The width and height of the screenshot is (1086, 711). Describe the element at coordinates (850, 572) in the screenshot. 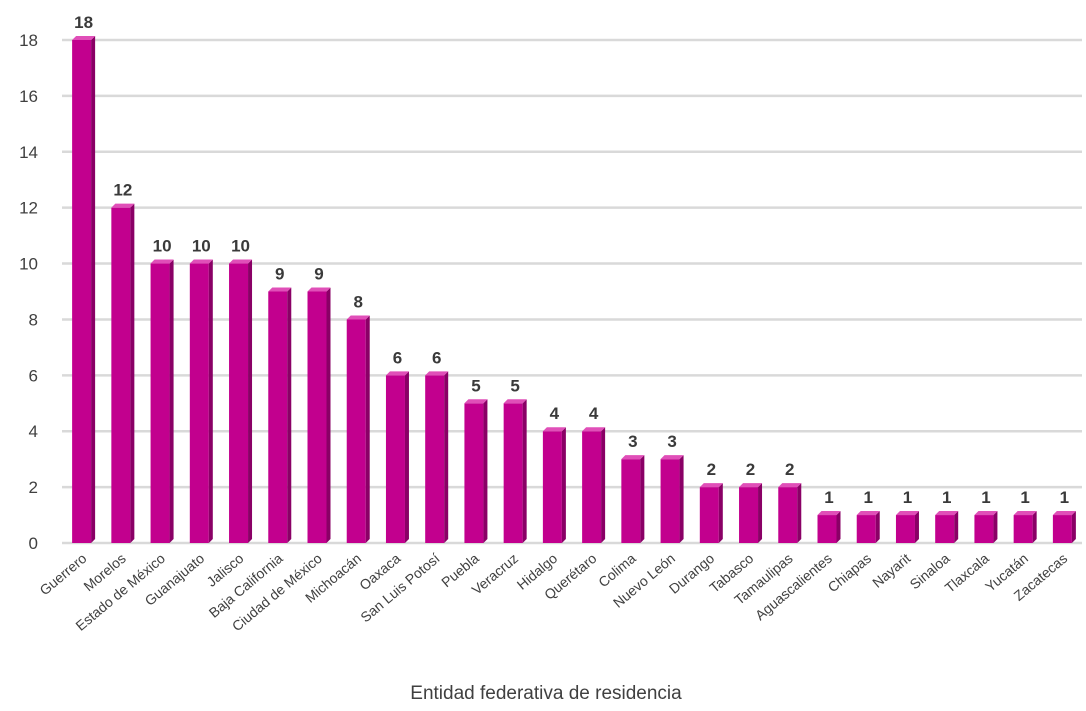

I see `x-tick-label: Chiapas` at that location.